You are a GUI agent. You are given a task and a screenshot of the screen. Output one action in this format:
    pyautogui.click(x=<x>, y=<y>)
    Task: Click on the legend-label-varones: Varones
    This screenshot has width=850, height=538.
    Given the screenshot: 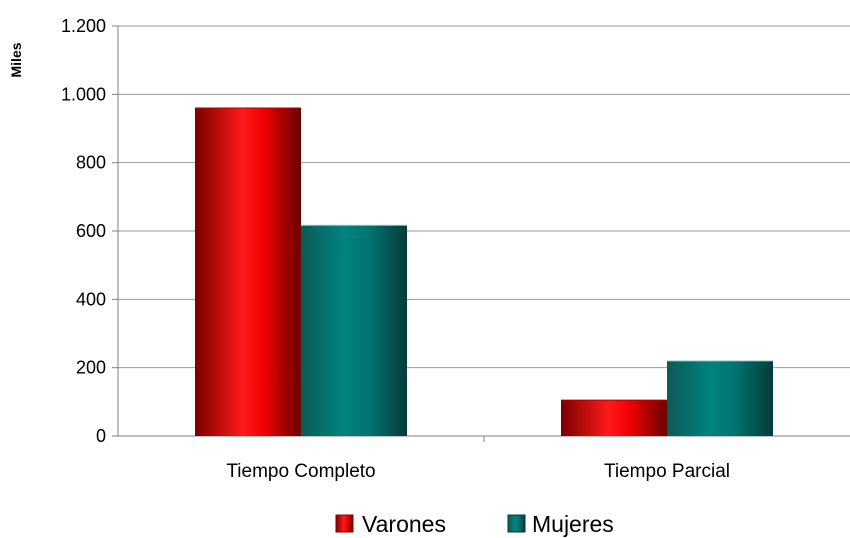 What is the action you would take?
    pyautogui.click(x=404, y=524)
    